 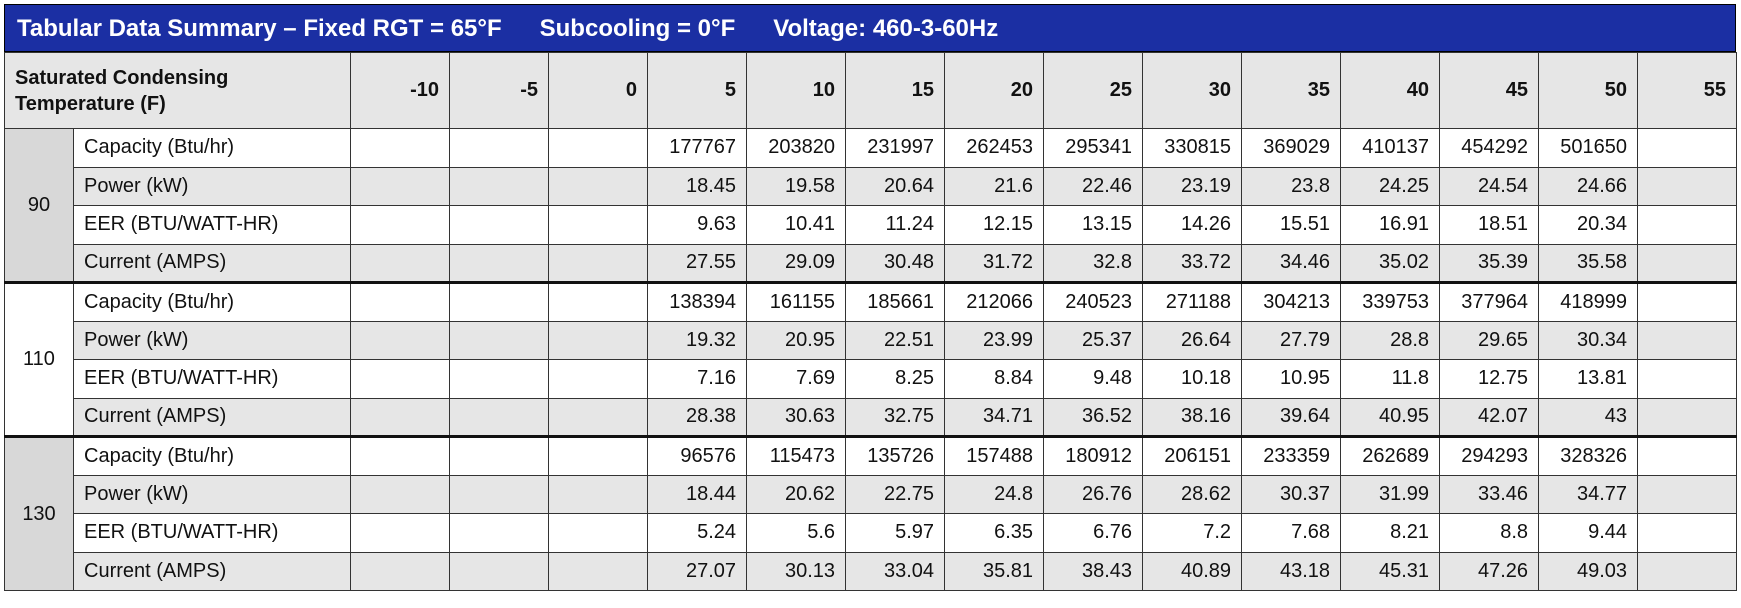 I want to click on value-cell: 7.69, so click(x=796, y=379).